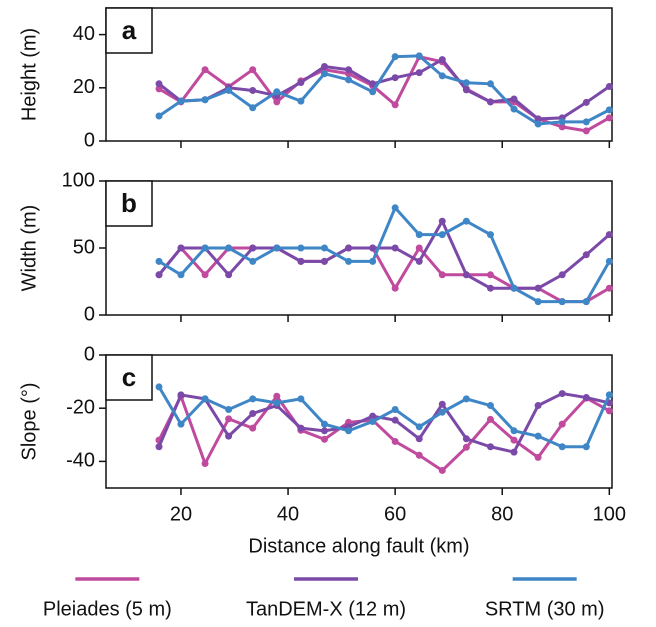  What do you see at coordinates (609, 514) in the screenshot?
I see `x-tick-label: 100` at bounding box center [609, 514].